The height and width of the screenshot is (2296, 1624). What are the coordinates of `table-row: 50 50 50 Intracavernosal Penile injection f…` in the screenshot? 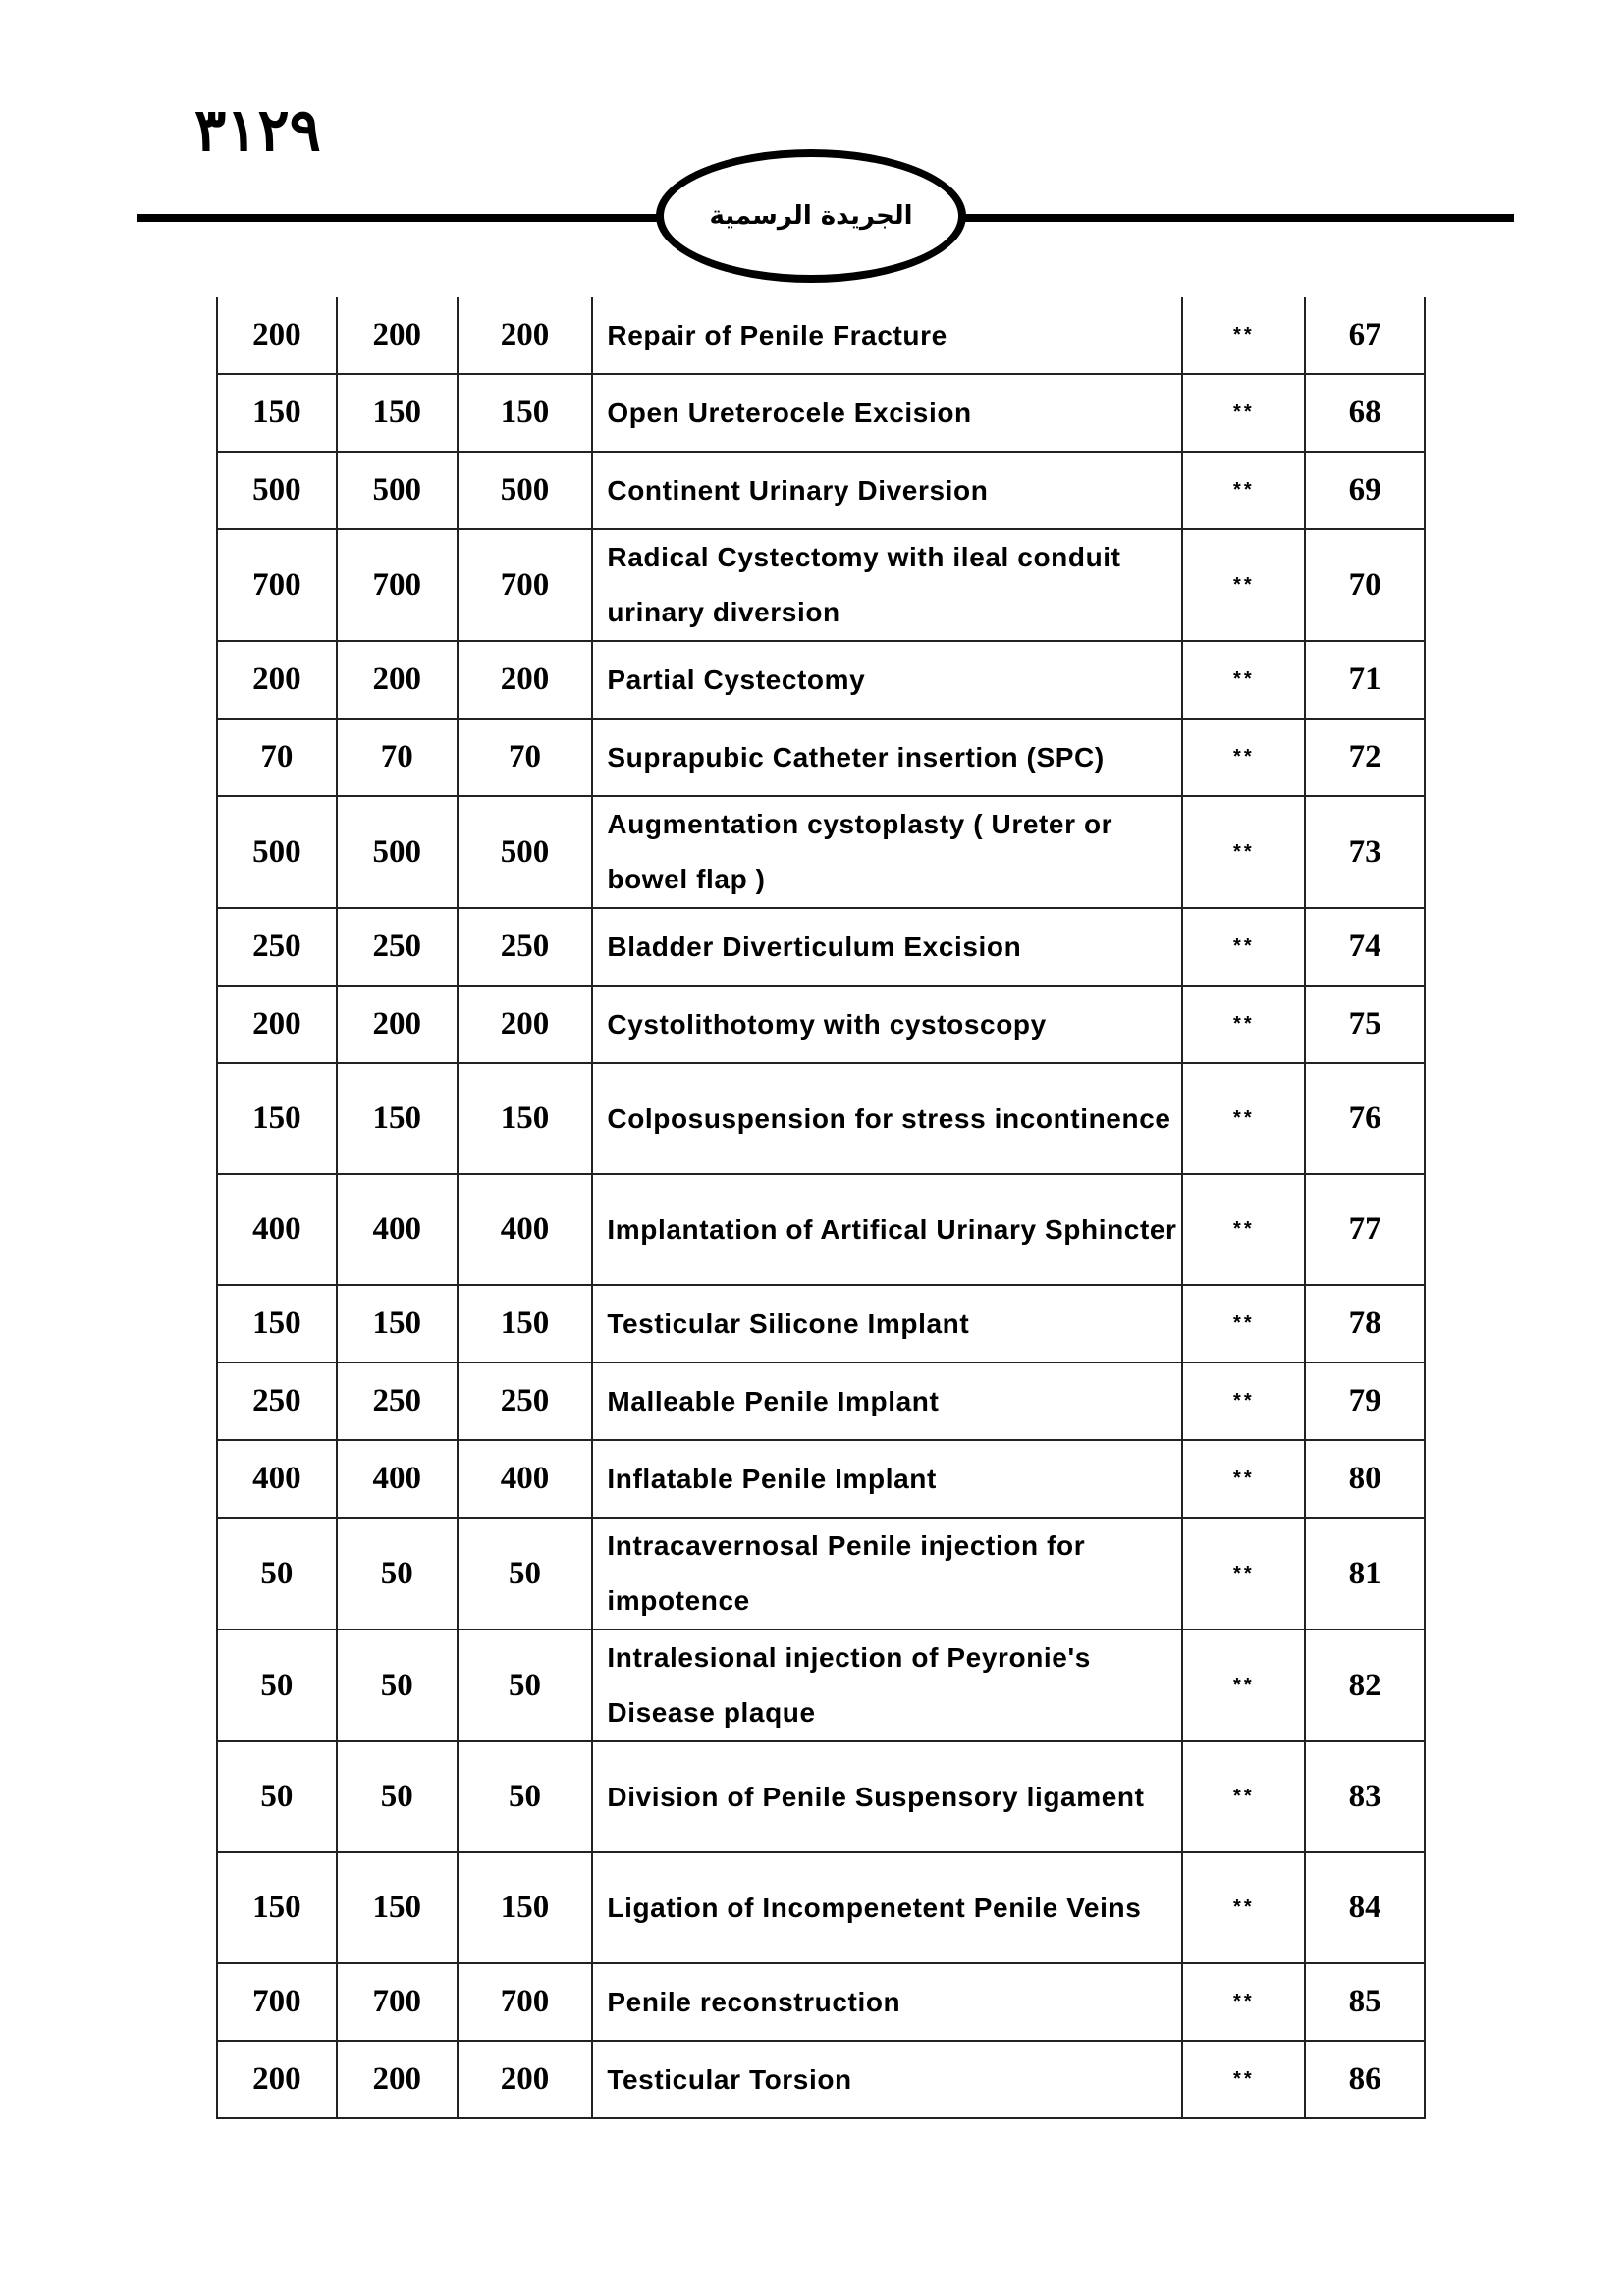 It's located at (821, 1574).